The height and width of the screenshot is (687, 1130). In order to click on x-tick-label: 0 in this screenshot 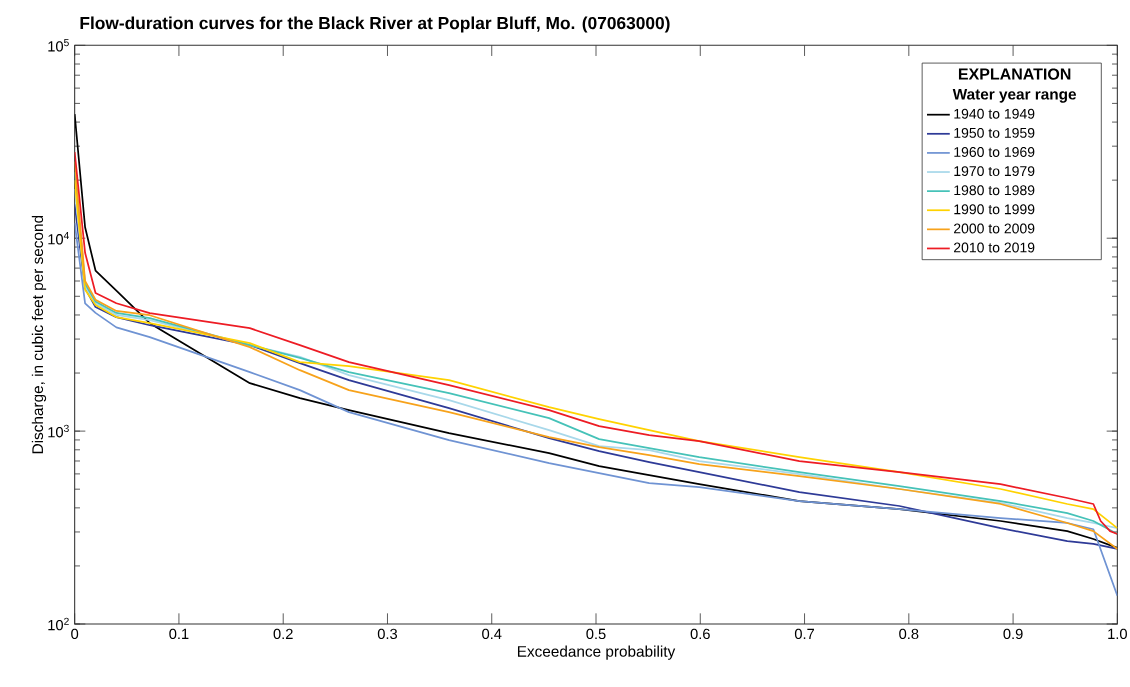, I will do `click(75, 634)`.